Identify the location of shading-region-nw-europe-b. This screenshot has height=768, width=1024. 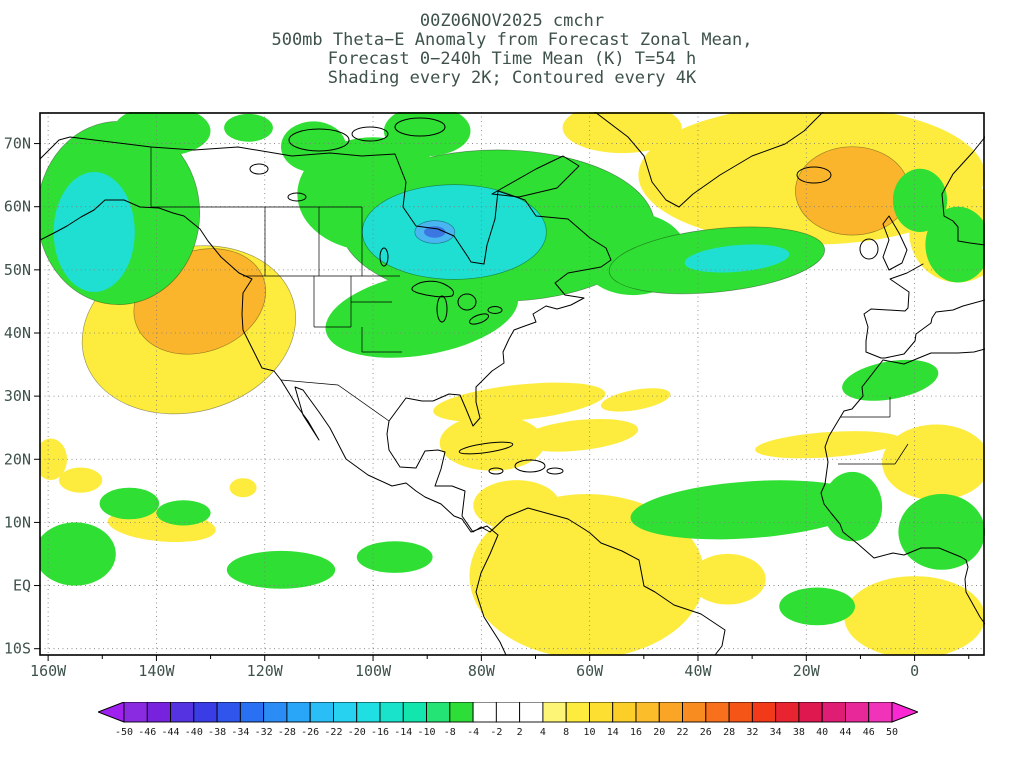
(955, 244).